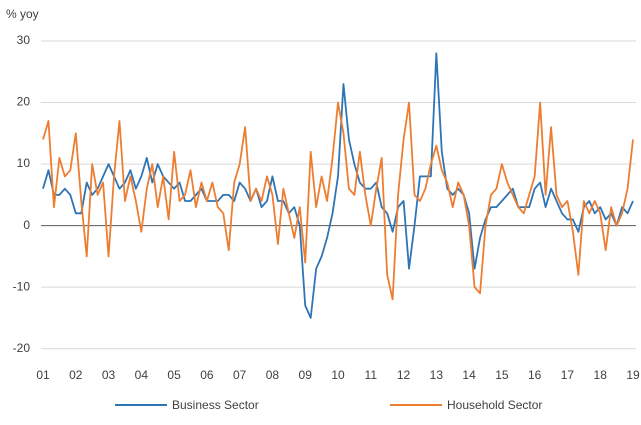 The height and width of the screenshot is (425, 641). Describe the element at coordinates (22, 14) in the screenshot. I see `y-axis-label: % yoy` at that location.